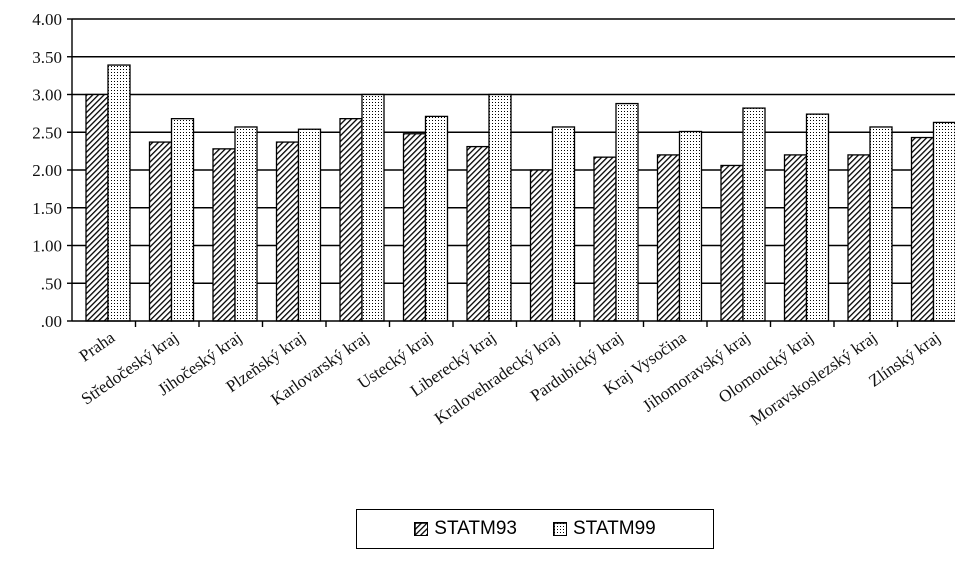 This screenshot has height=568, width=955. Describe the element at coordinates (475, 528) in the screenshot. I see `legend-label-statm93: STATM93` at that location.